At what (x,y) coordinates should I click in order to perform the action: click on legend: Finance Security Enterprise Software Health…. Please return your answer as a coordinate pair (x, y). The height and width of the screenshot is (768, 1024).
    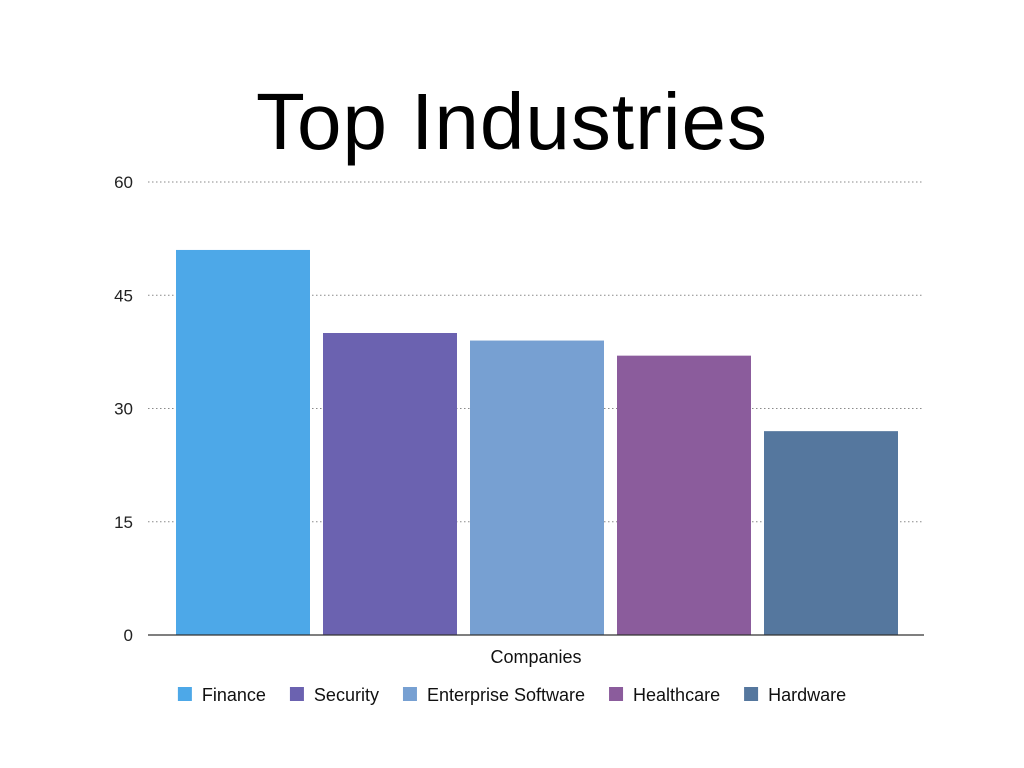
    Looking at the image, I should click on (511, 695).